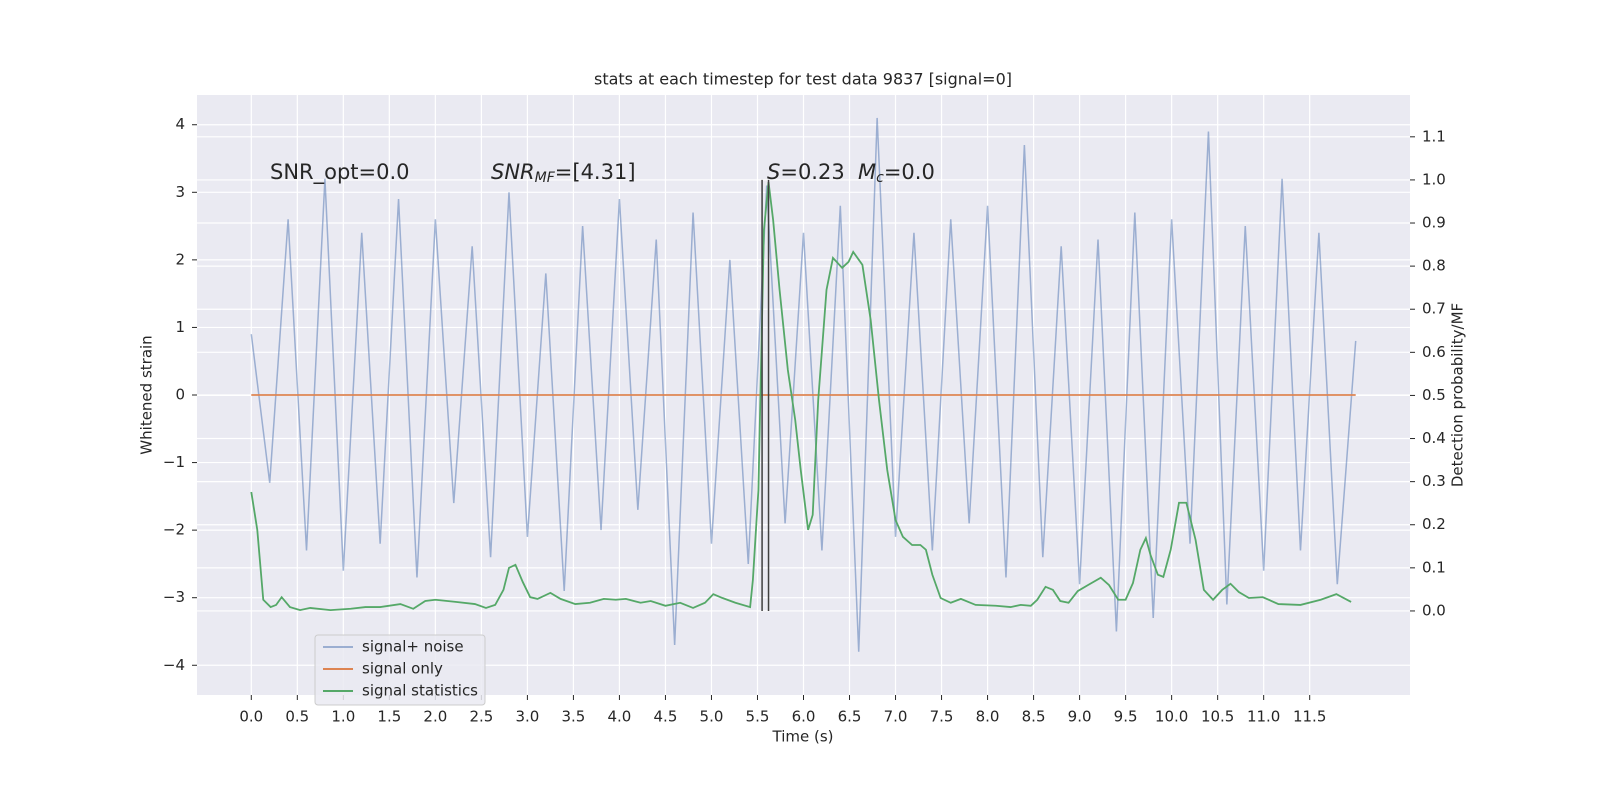 The image size is (1600, 800). What do you see at coordinates (595, 172) in the screenshot?
I see `annotation-part: =[4.31]` at bounding box center [595, 172].